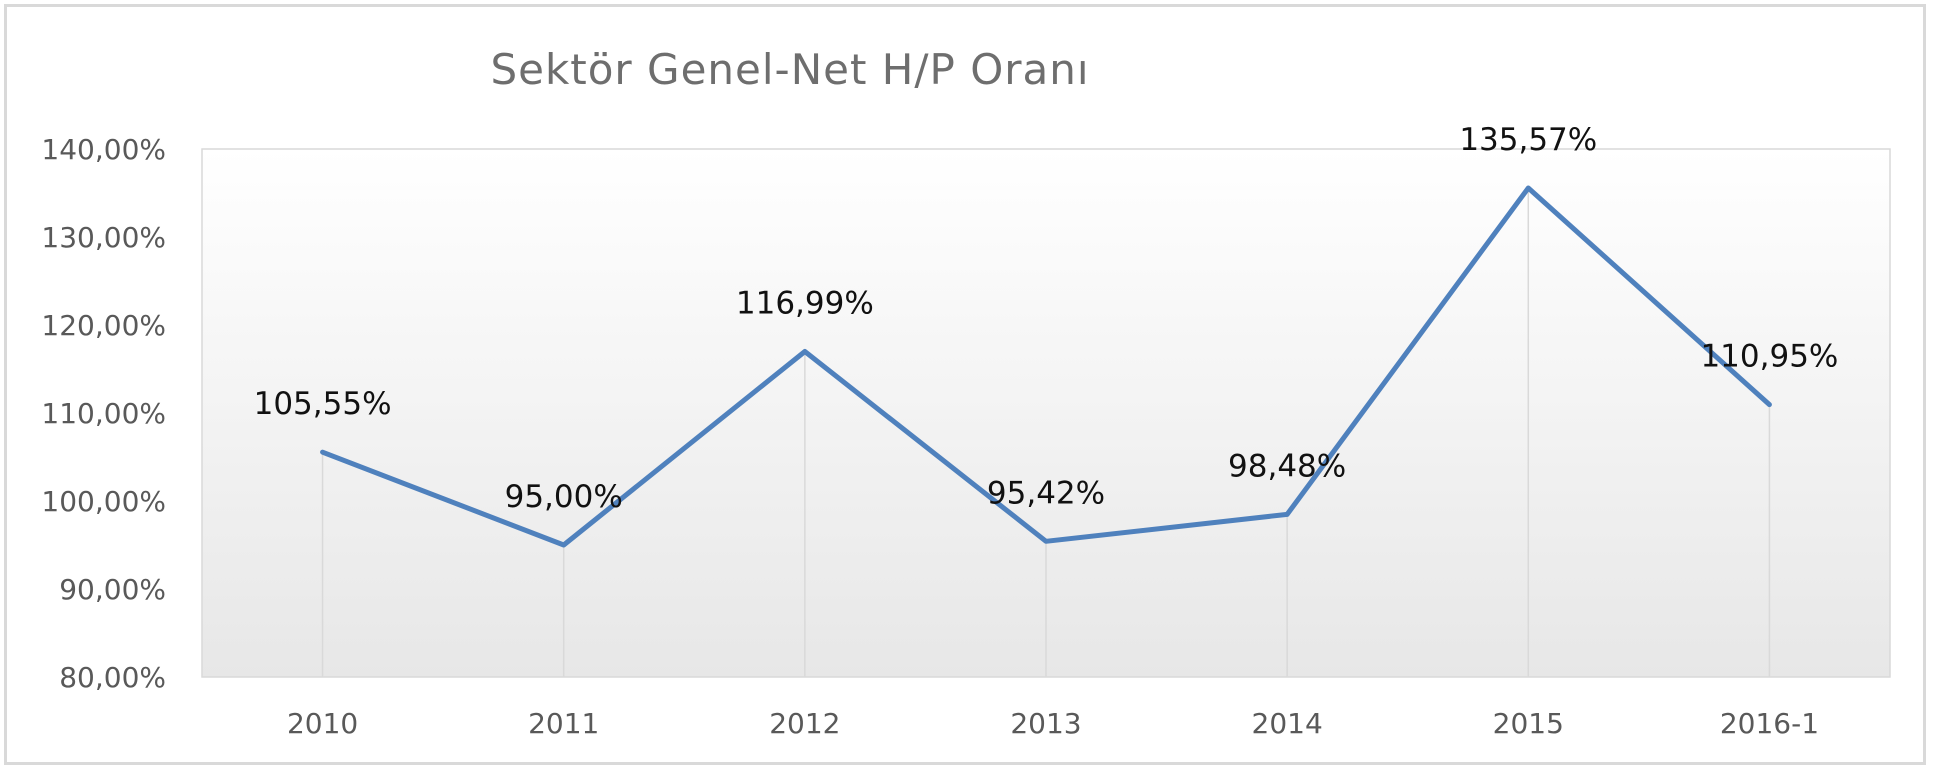  What do you see at coordinates (1287, 466) in the screenshot?
I see `data-label: 98,48%` at bounding box center [1287, 466].